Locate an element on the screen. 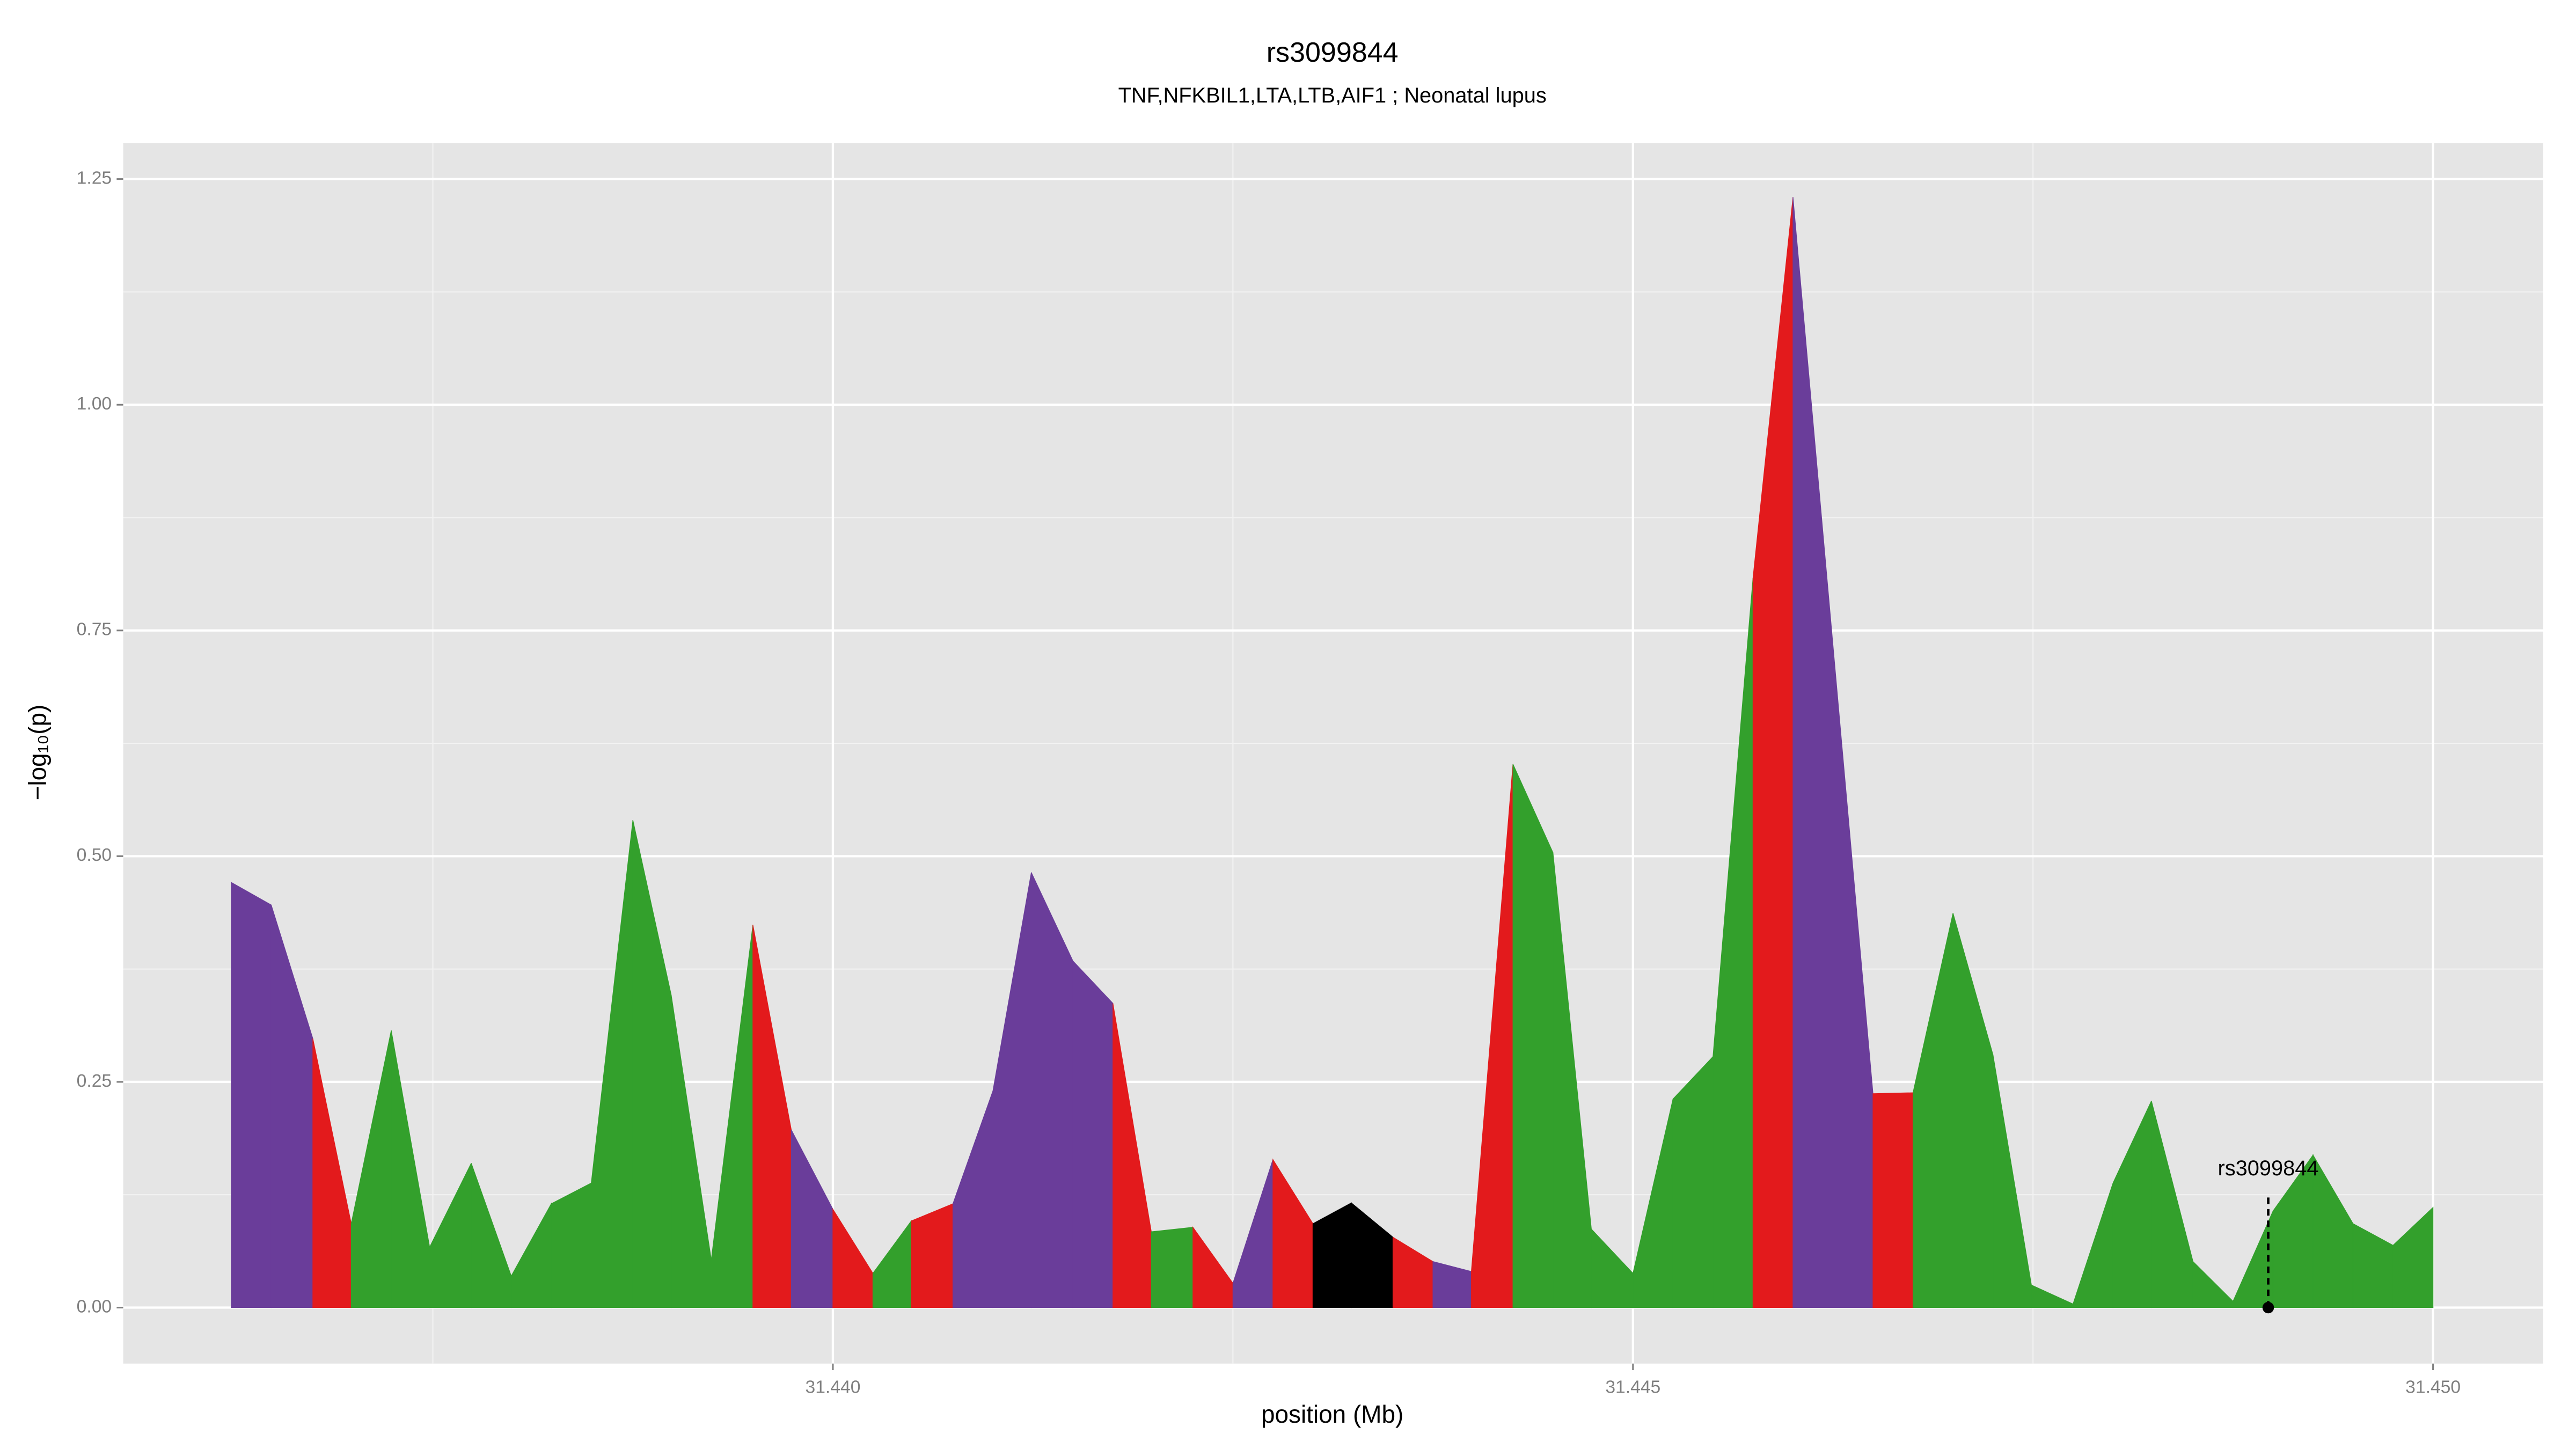 This screenshot has width=2576, height=1449. x-tick-label: 31.440 is located at coordinates (832, 1387).